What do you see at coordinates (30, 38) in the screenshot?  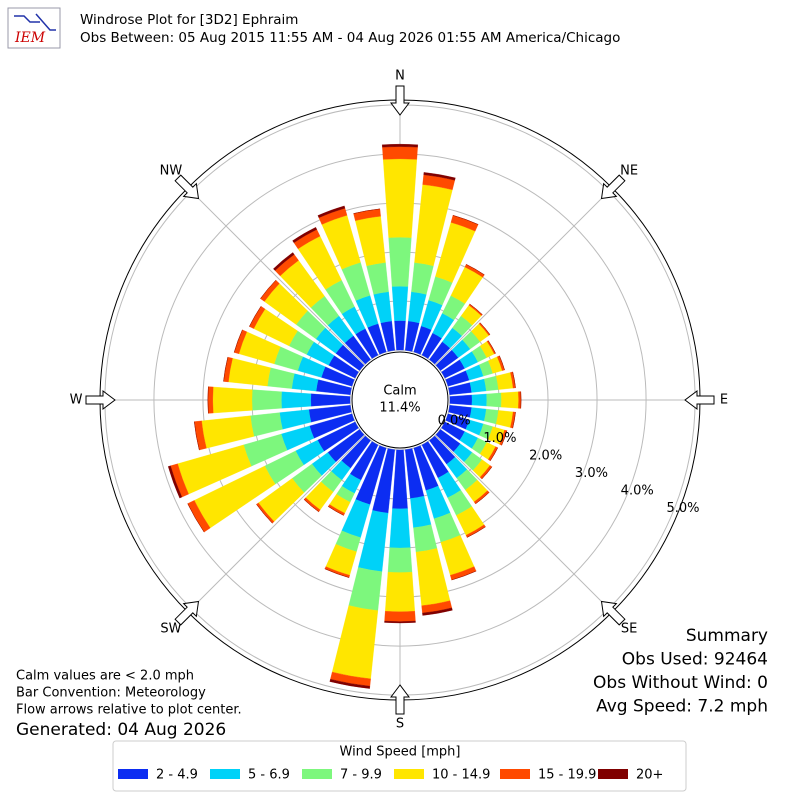 I see `logo-text: IEM` at bounding box center [30, 38].